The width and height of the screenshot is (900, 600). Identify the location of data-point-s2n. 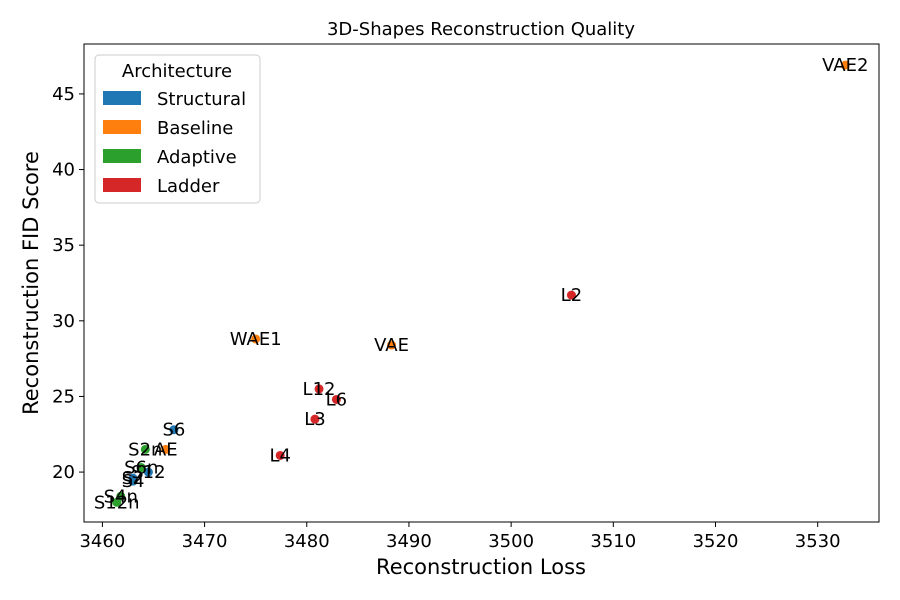
(145, 449).